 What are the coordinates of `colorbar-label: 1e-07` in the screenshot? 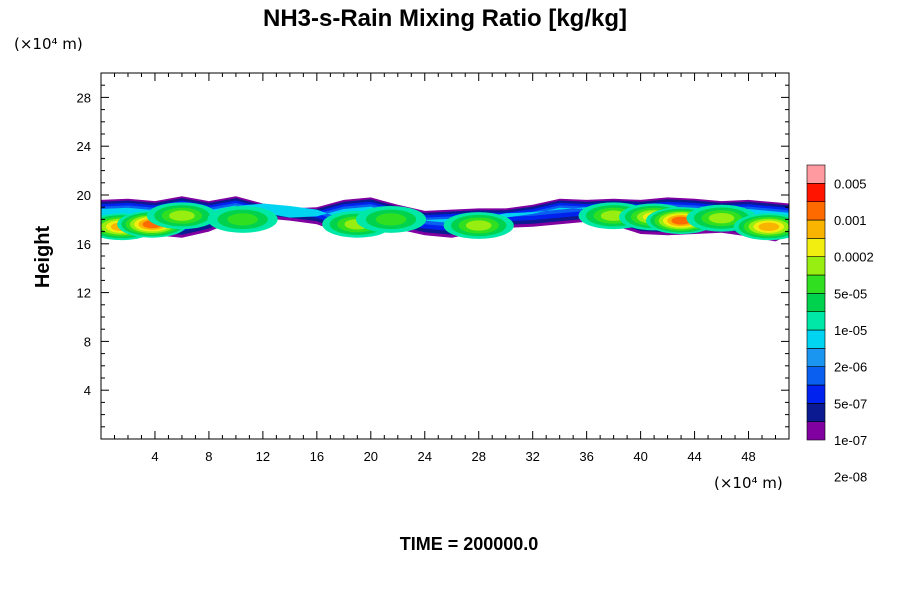 It's located at (850, 440).